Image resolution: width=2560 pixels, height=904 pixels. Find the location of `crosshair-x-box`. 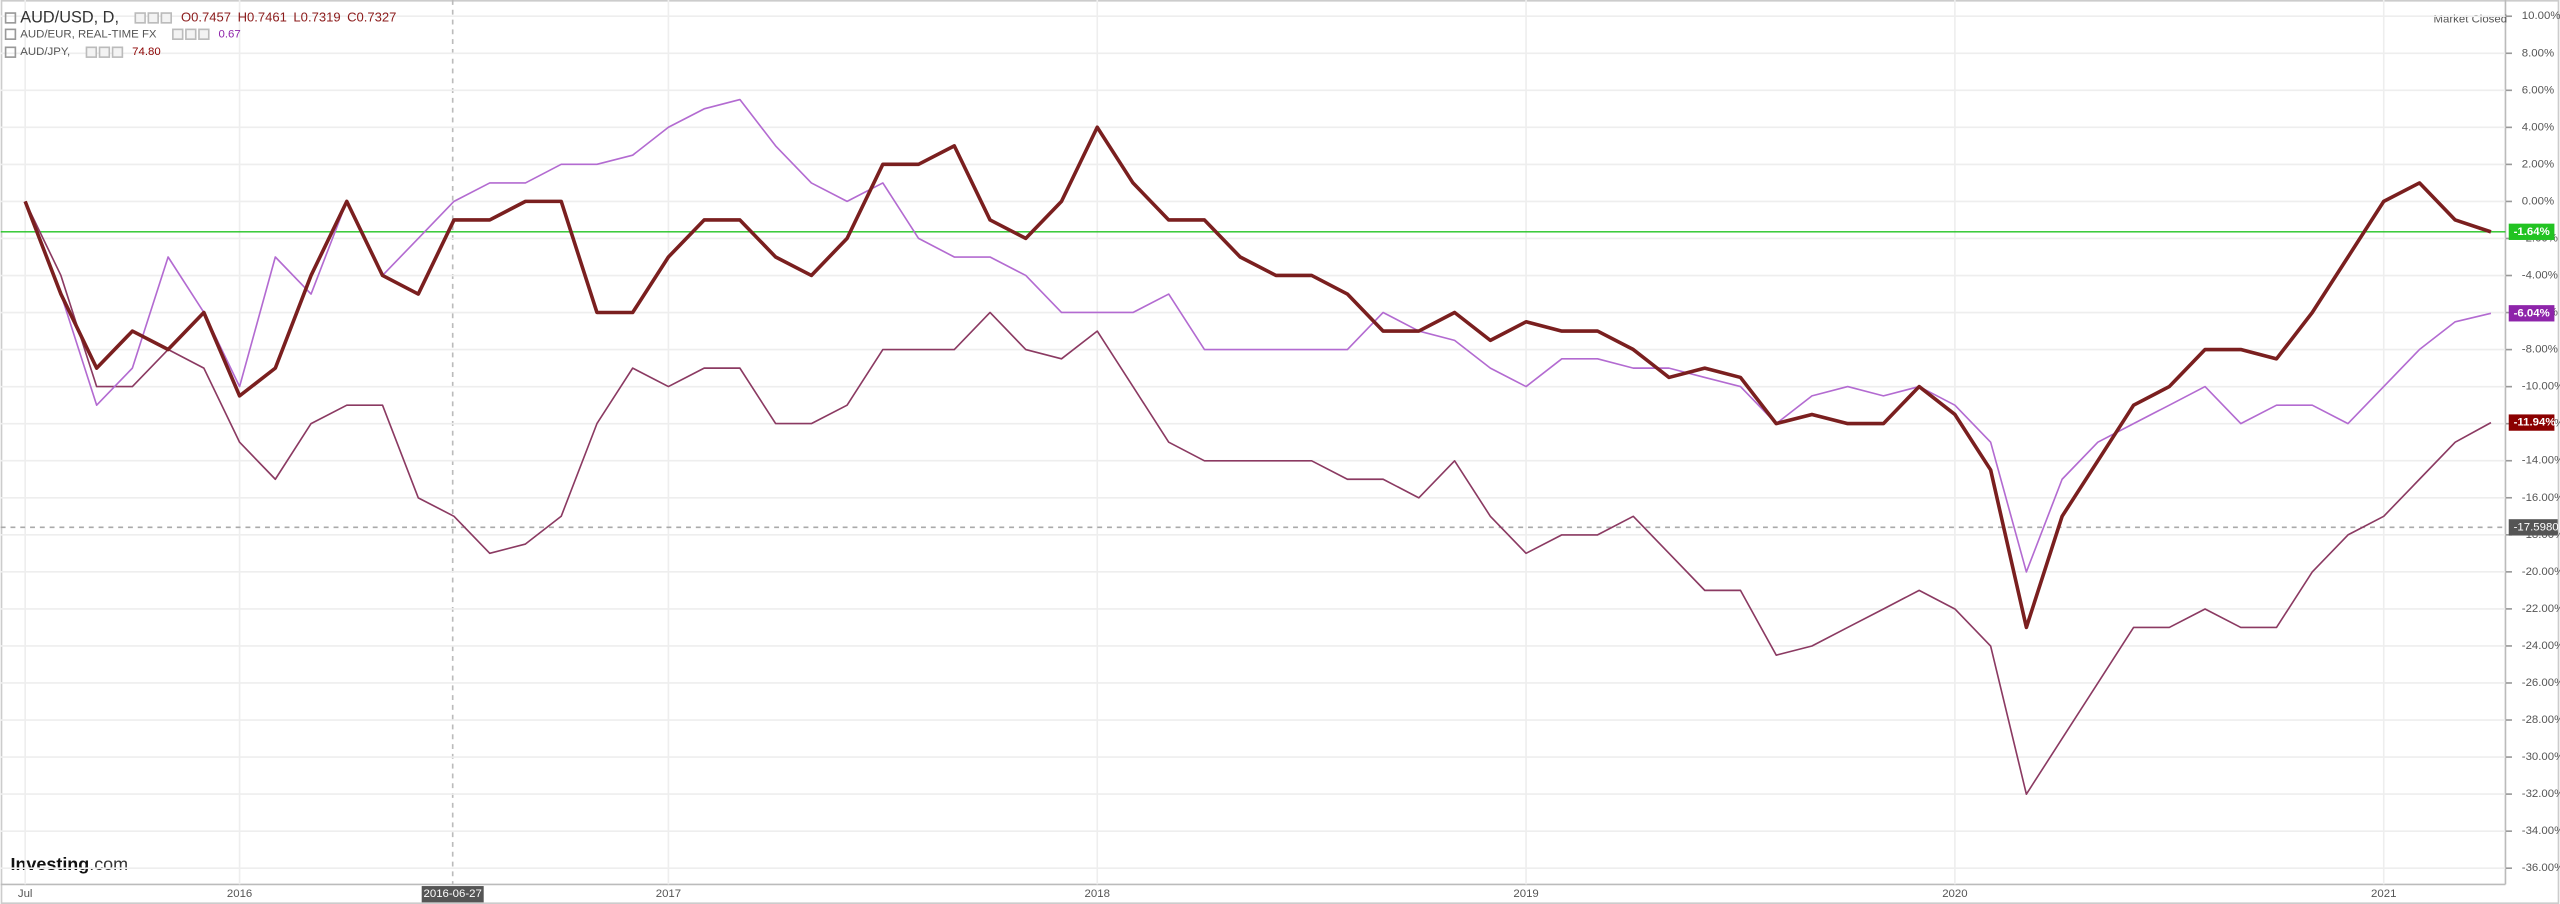

crosshair-x-box is located at coordinates (452, 894).